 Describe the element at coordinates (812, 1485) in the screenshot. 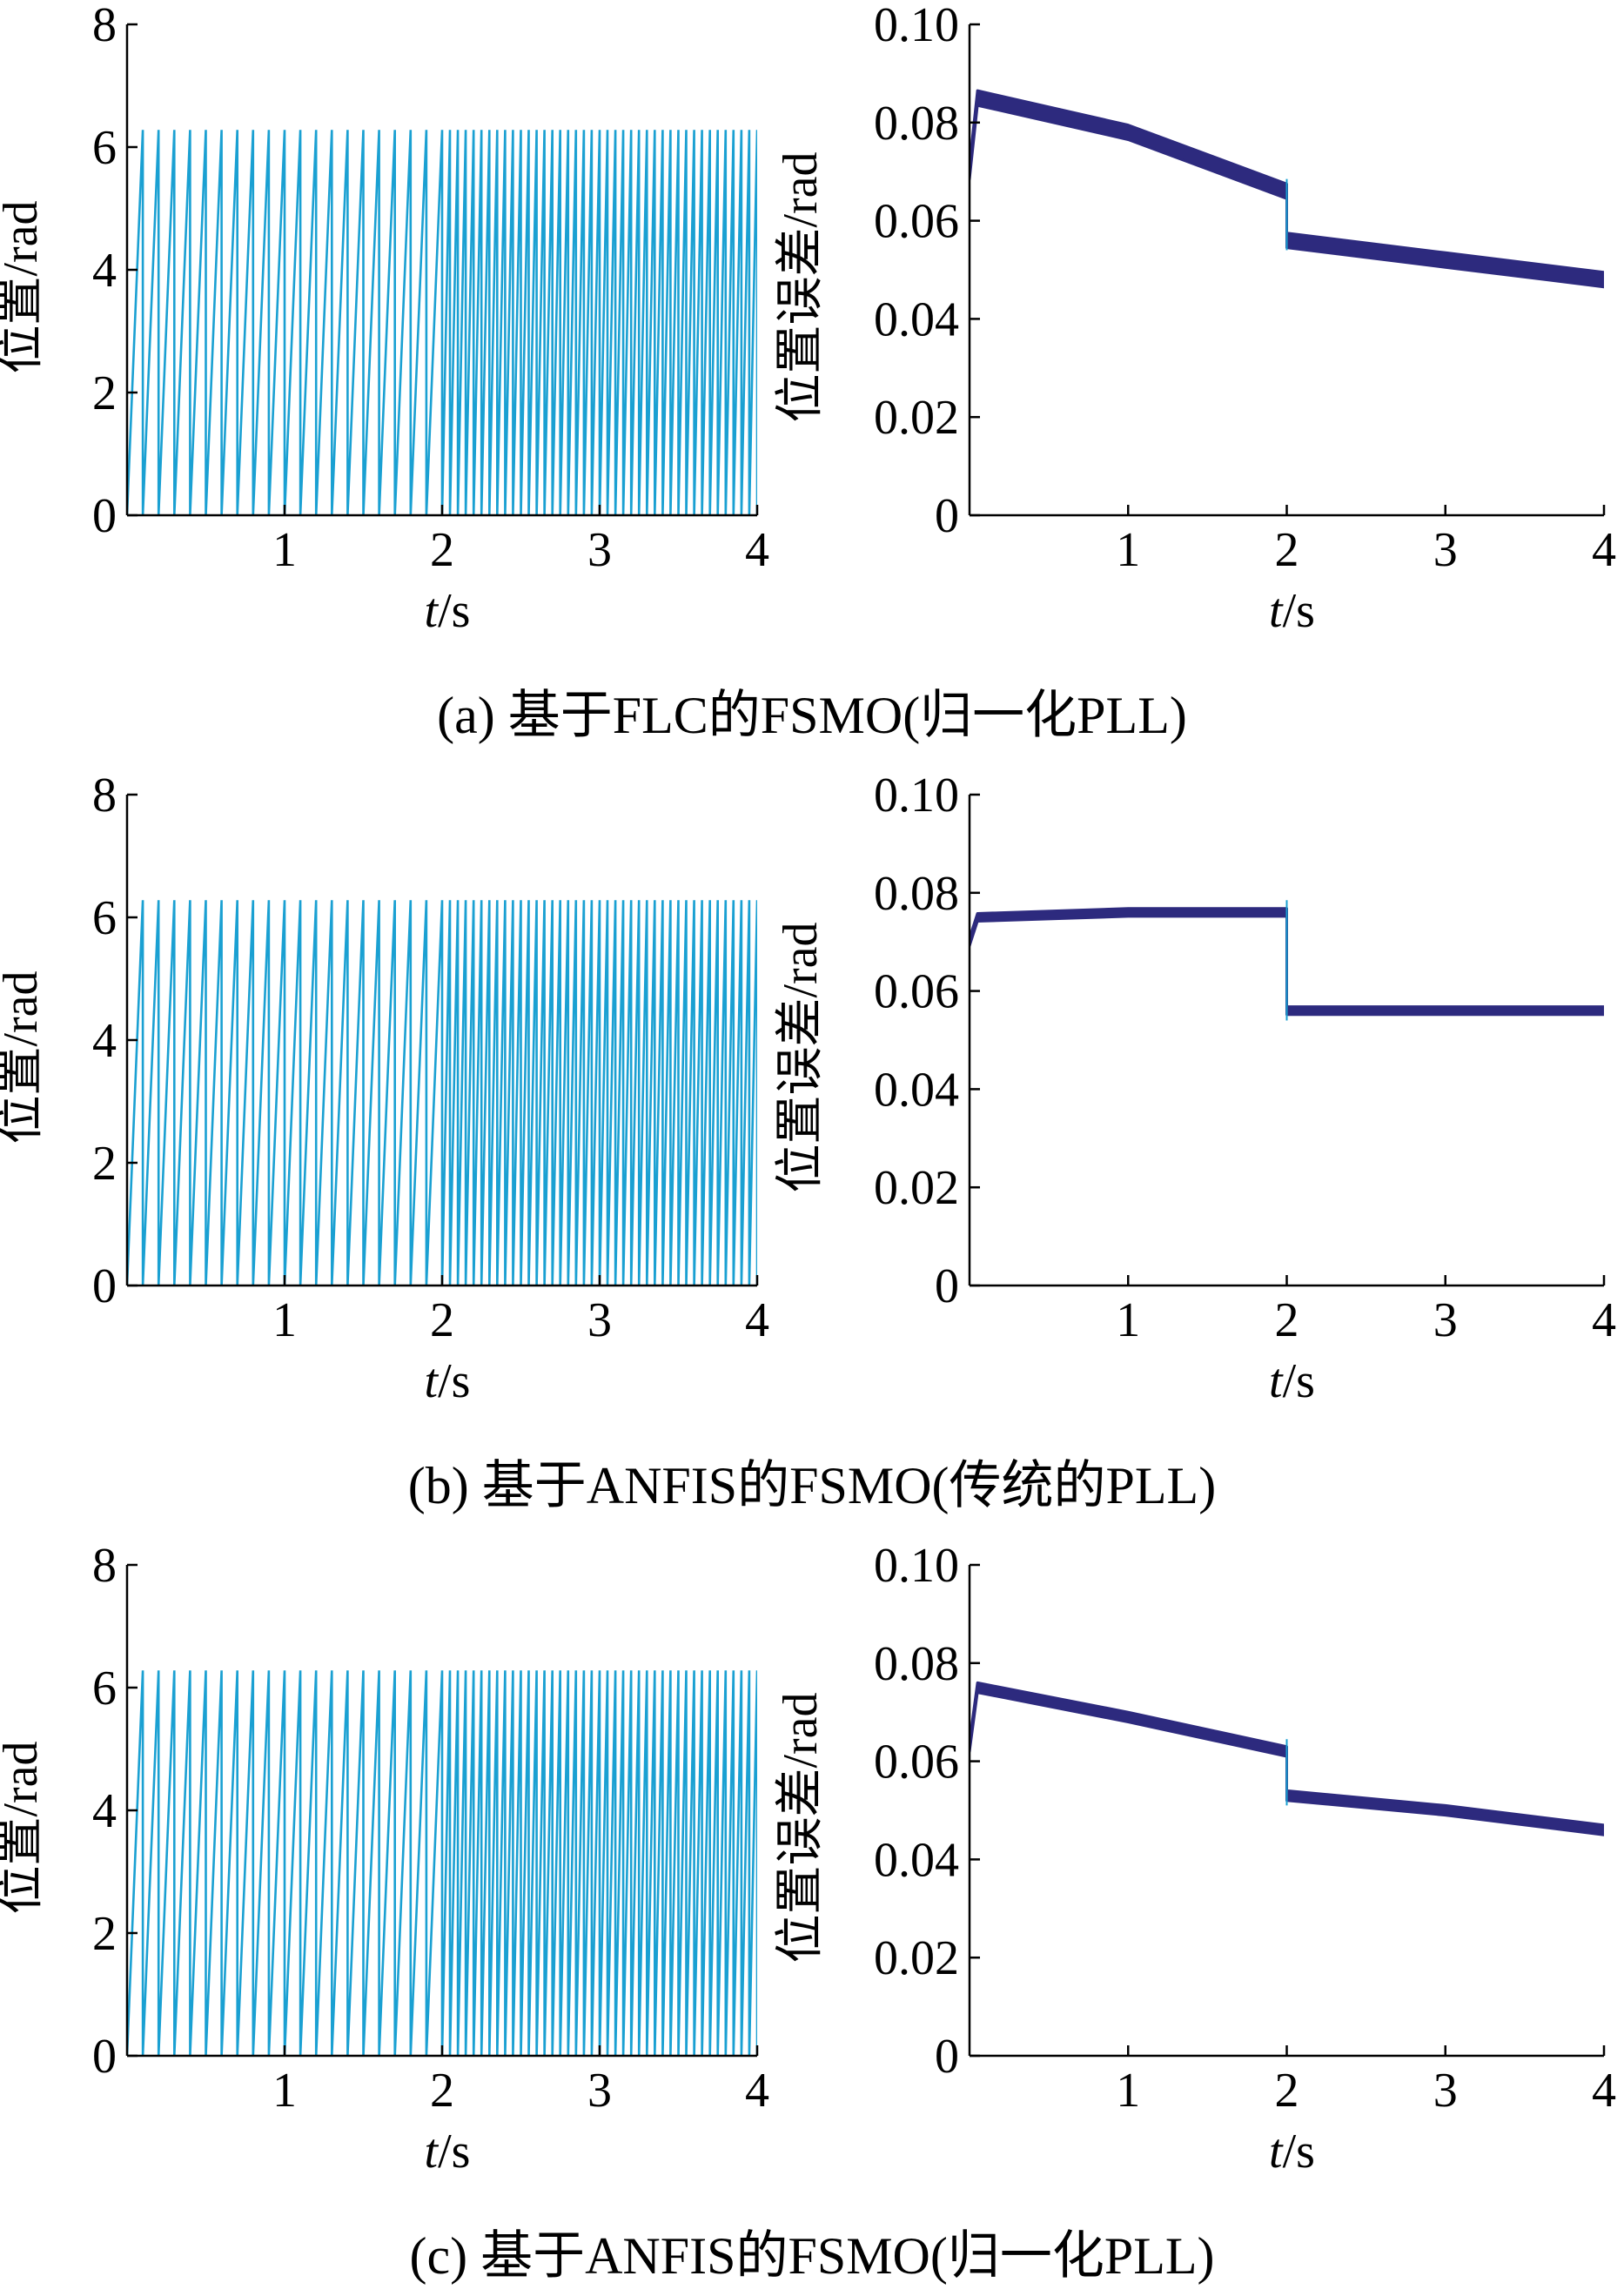

I see `panel-caption: (b) 基于ANFIS的FSMO(传统的PLL)` at that location.